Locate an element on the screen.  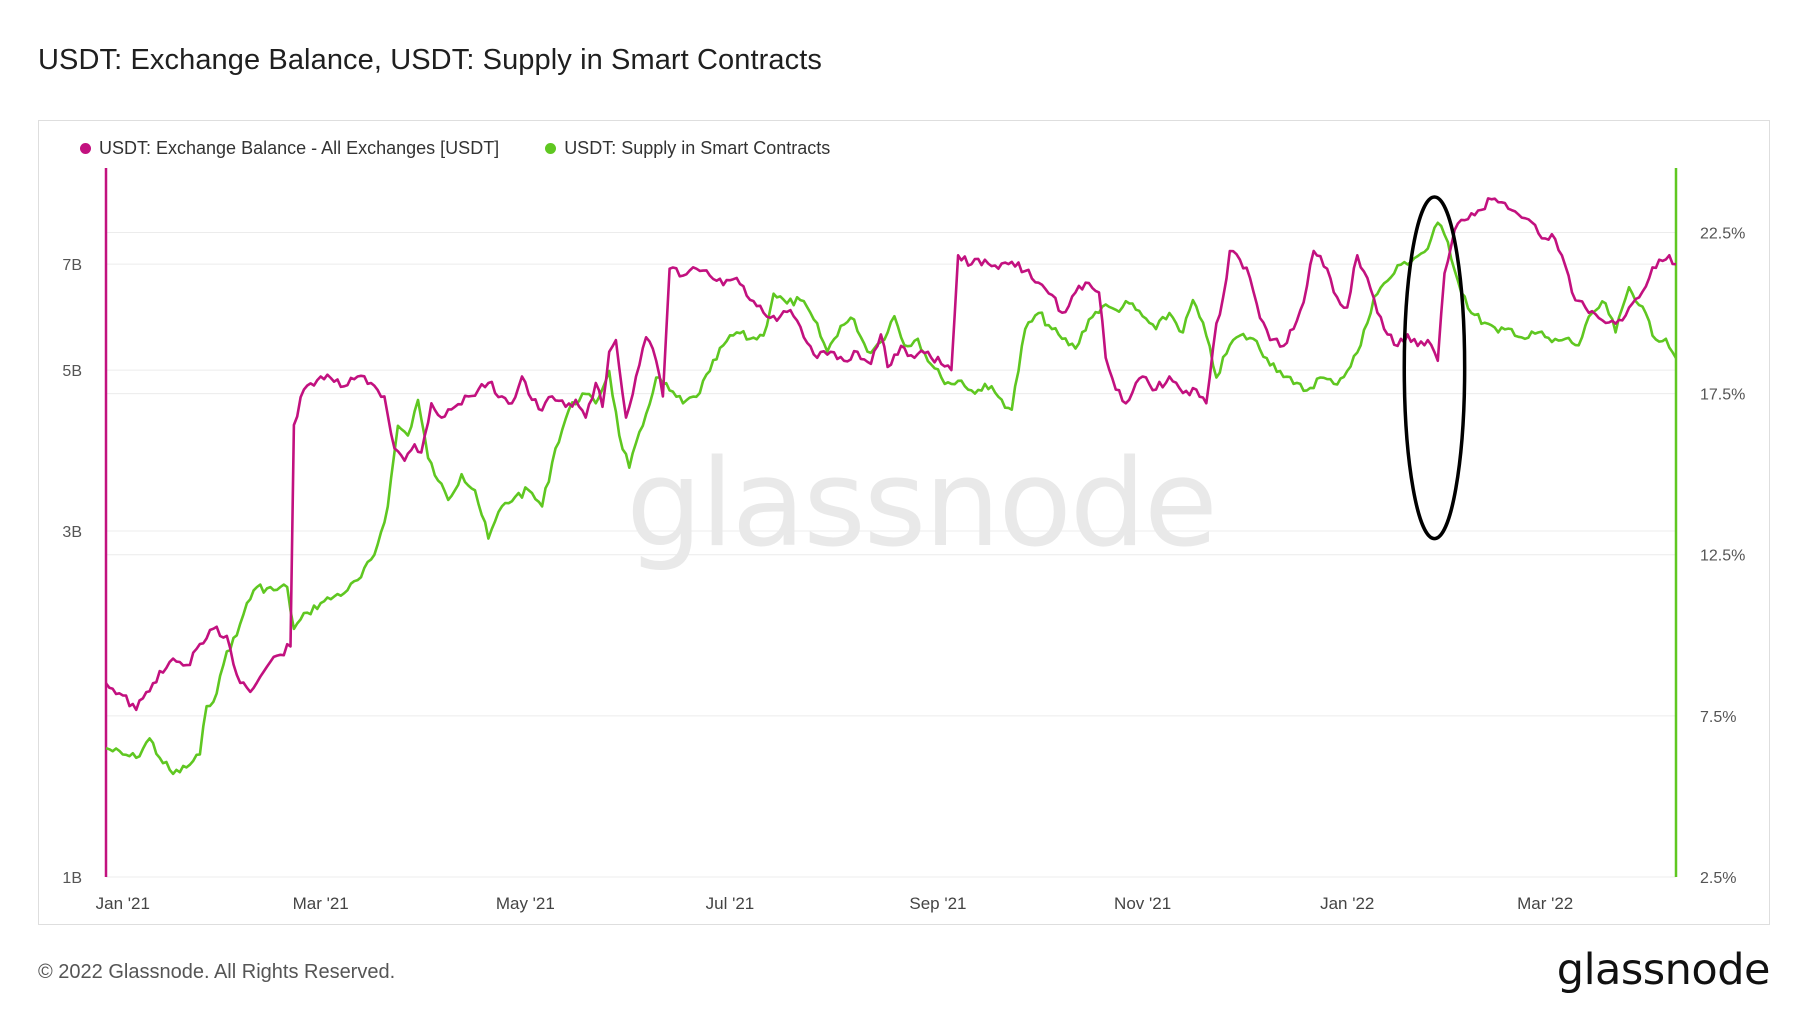
x-tick-label-2: May '21 is located at coordinates (525, 903).